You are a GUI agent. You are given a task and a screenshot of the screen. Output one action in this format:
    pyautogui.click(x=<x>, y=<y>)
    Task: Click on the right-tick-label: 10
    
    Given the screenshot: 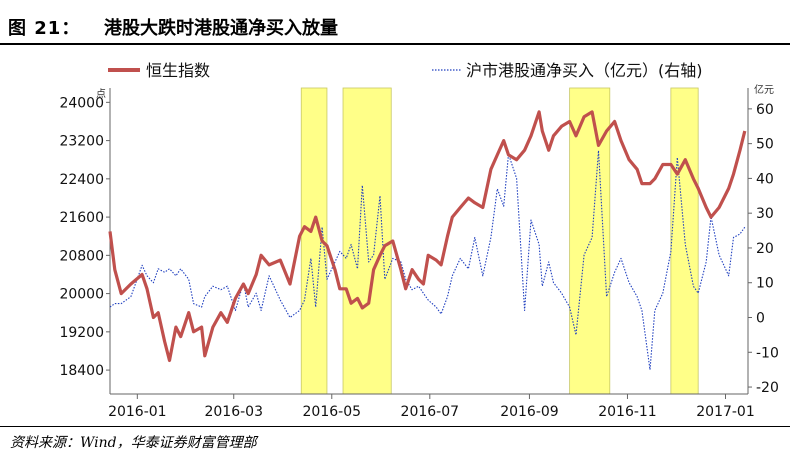 What is the action you would take?
    pyautogui.click(x=765, y=284)
    